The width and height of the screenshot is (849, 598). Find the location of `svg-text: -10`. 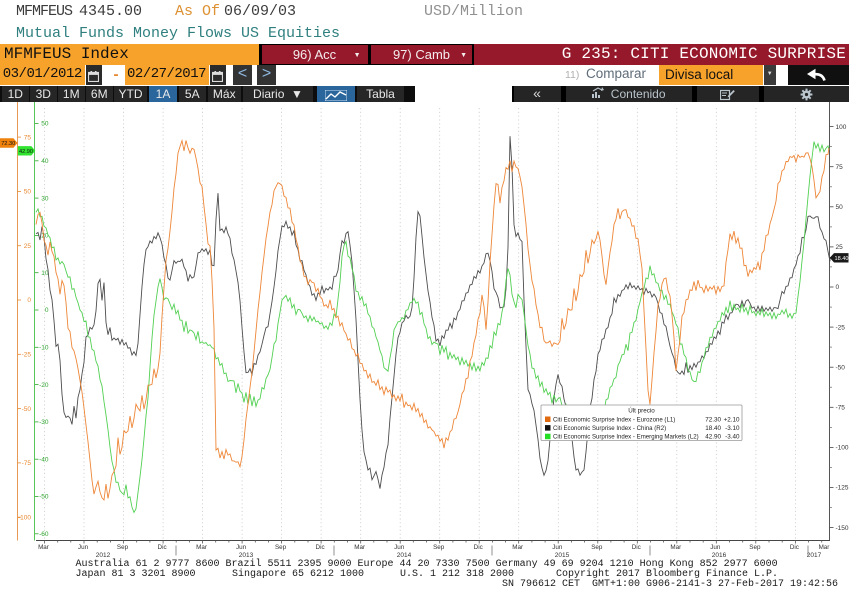

svg-text: -10 is located at coordinates (44, 348).